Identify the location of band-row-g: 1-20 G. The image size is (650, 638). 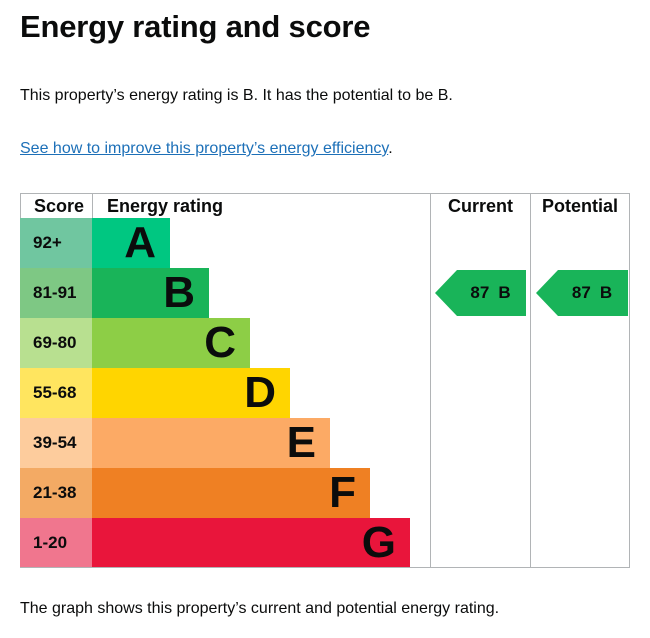
(325, 543).